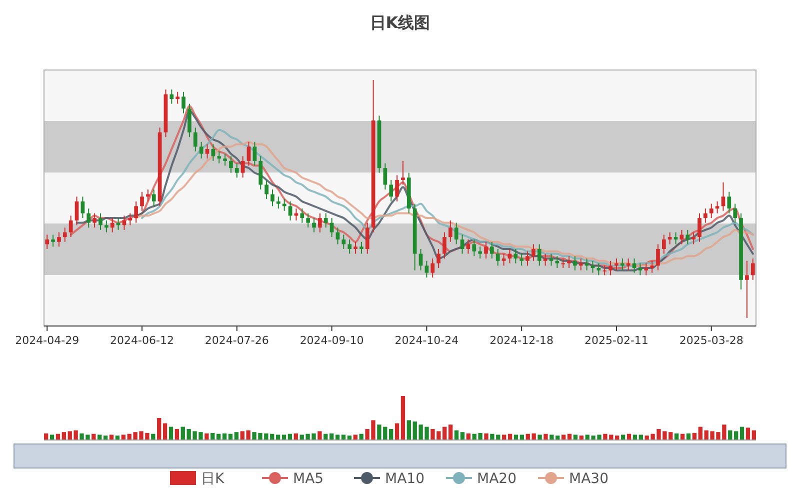 The height and width of the screenshot is (500, 800). Describe the element at coordinates (588, 479) in the screenshot. I see `legend-label: MA30` at that location.